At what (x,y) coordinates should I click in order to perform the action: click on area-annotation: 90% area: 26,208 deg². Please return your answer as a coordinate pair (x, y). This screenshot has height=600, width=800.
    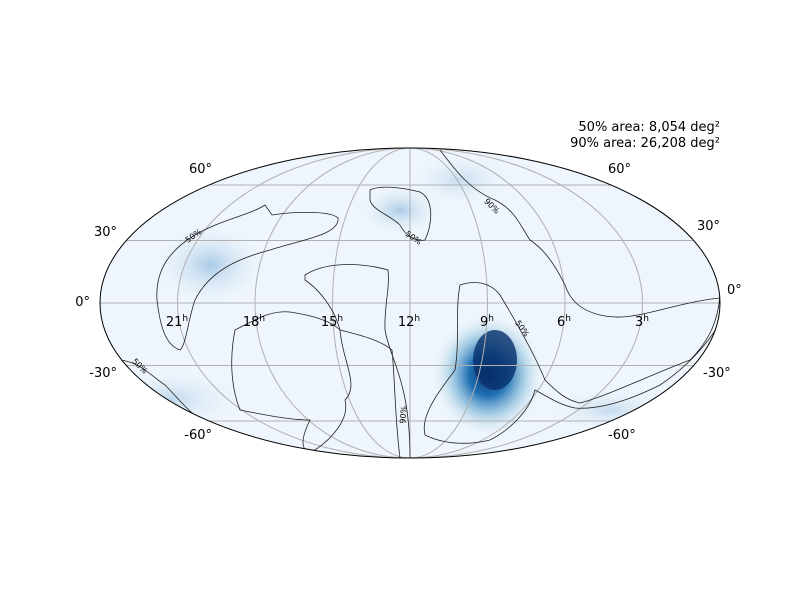
    Looking at the image, I should click on (645, 143).